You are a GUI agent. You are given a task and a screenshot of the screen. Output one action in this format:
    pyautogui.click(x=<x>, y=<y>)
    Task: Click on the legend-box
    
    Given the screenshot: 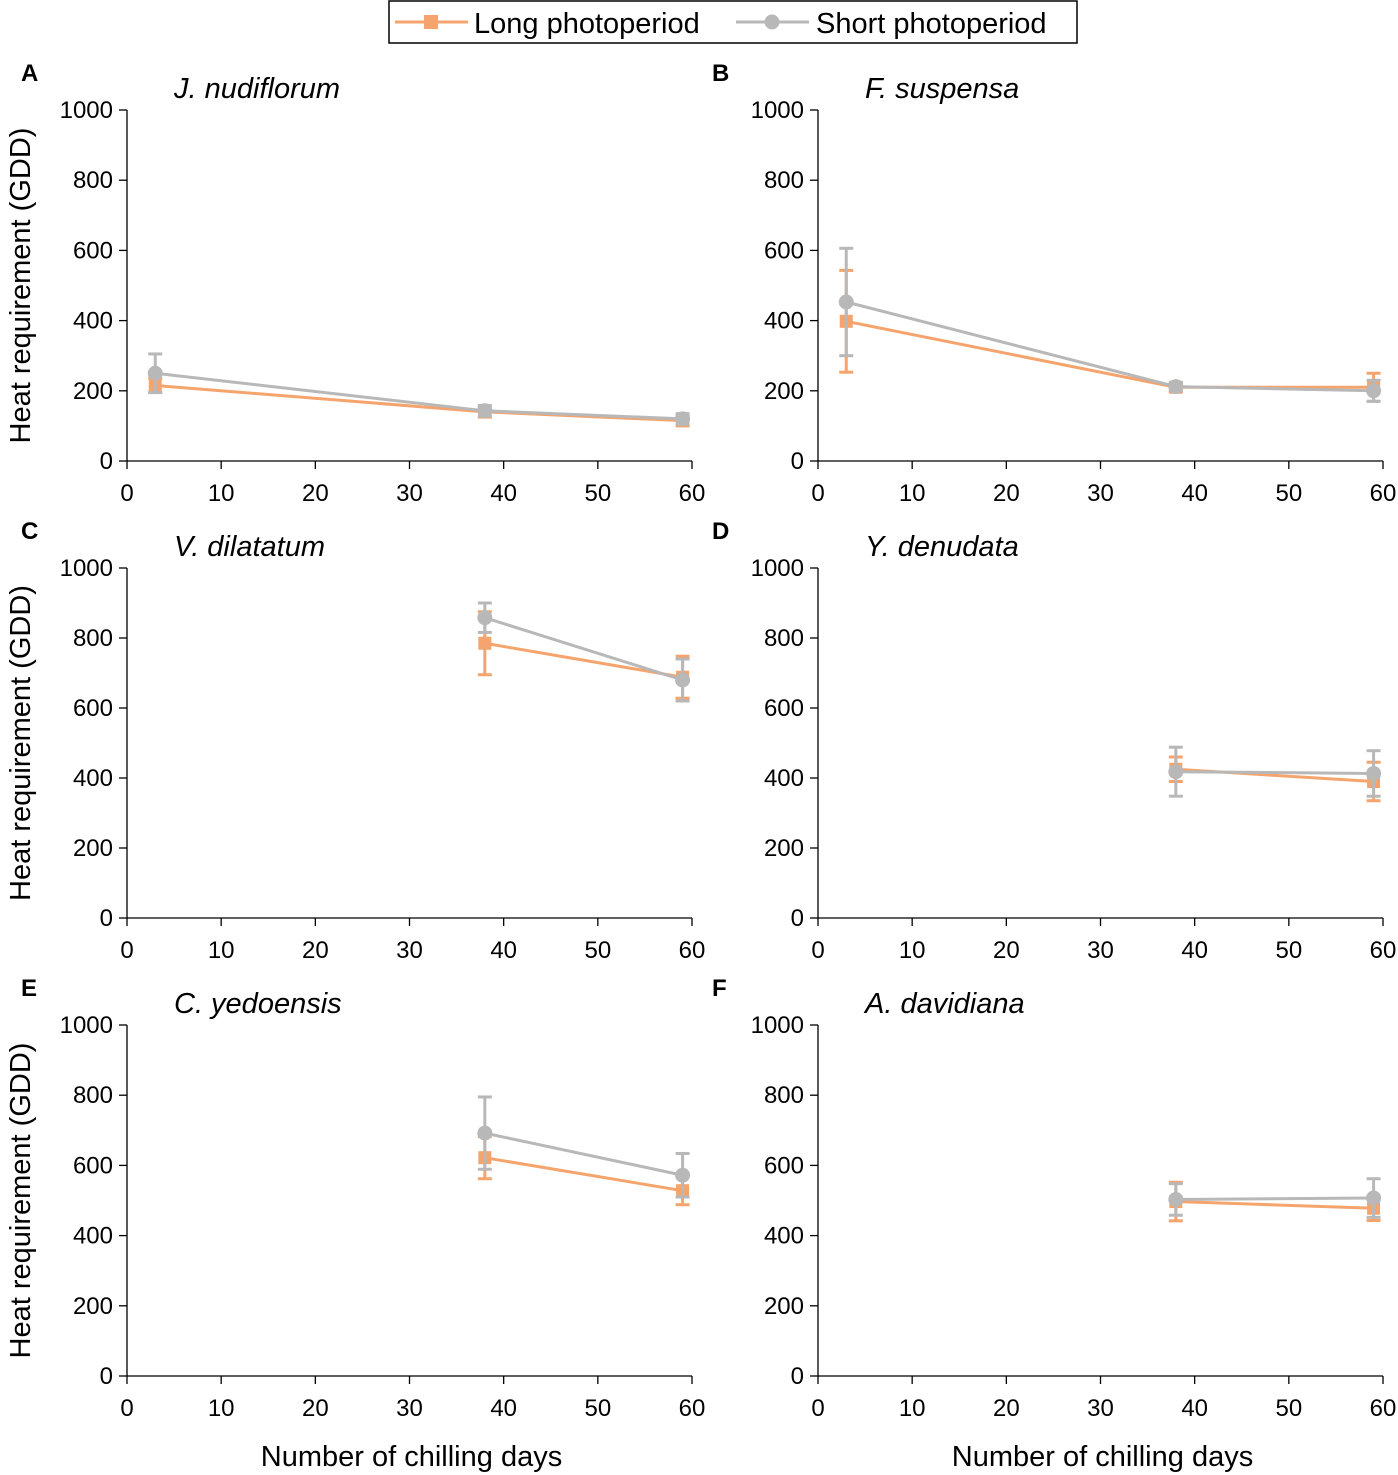 What is the action you would take?
    pyautogui.click(x=733, y=22)
    